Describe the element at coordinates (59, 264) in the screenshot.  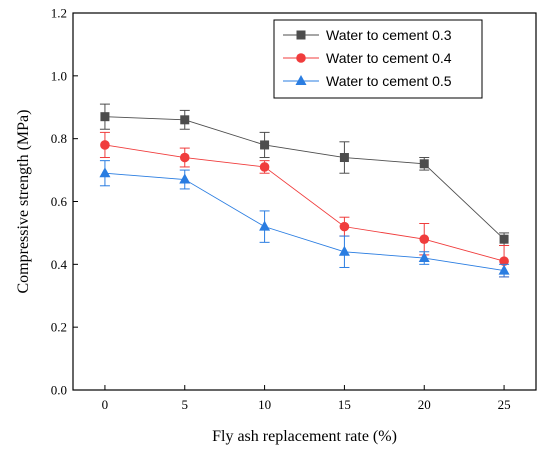
I see `y-tick-label: 0.4` at that location.